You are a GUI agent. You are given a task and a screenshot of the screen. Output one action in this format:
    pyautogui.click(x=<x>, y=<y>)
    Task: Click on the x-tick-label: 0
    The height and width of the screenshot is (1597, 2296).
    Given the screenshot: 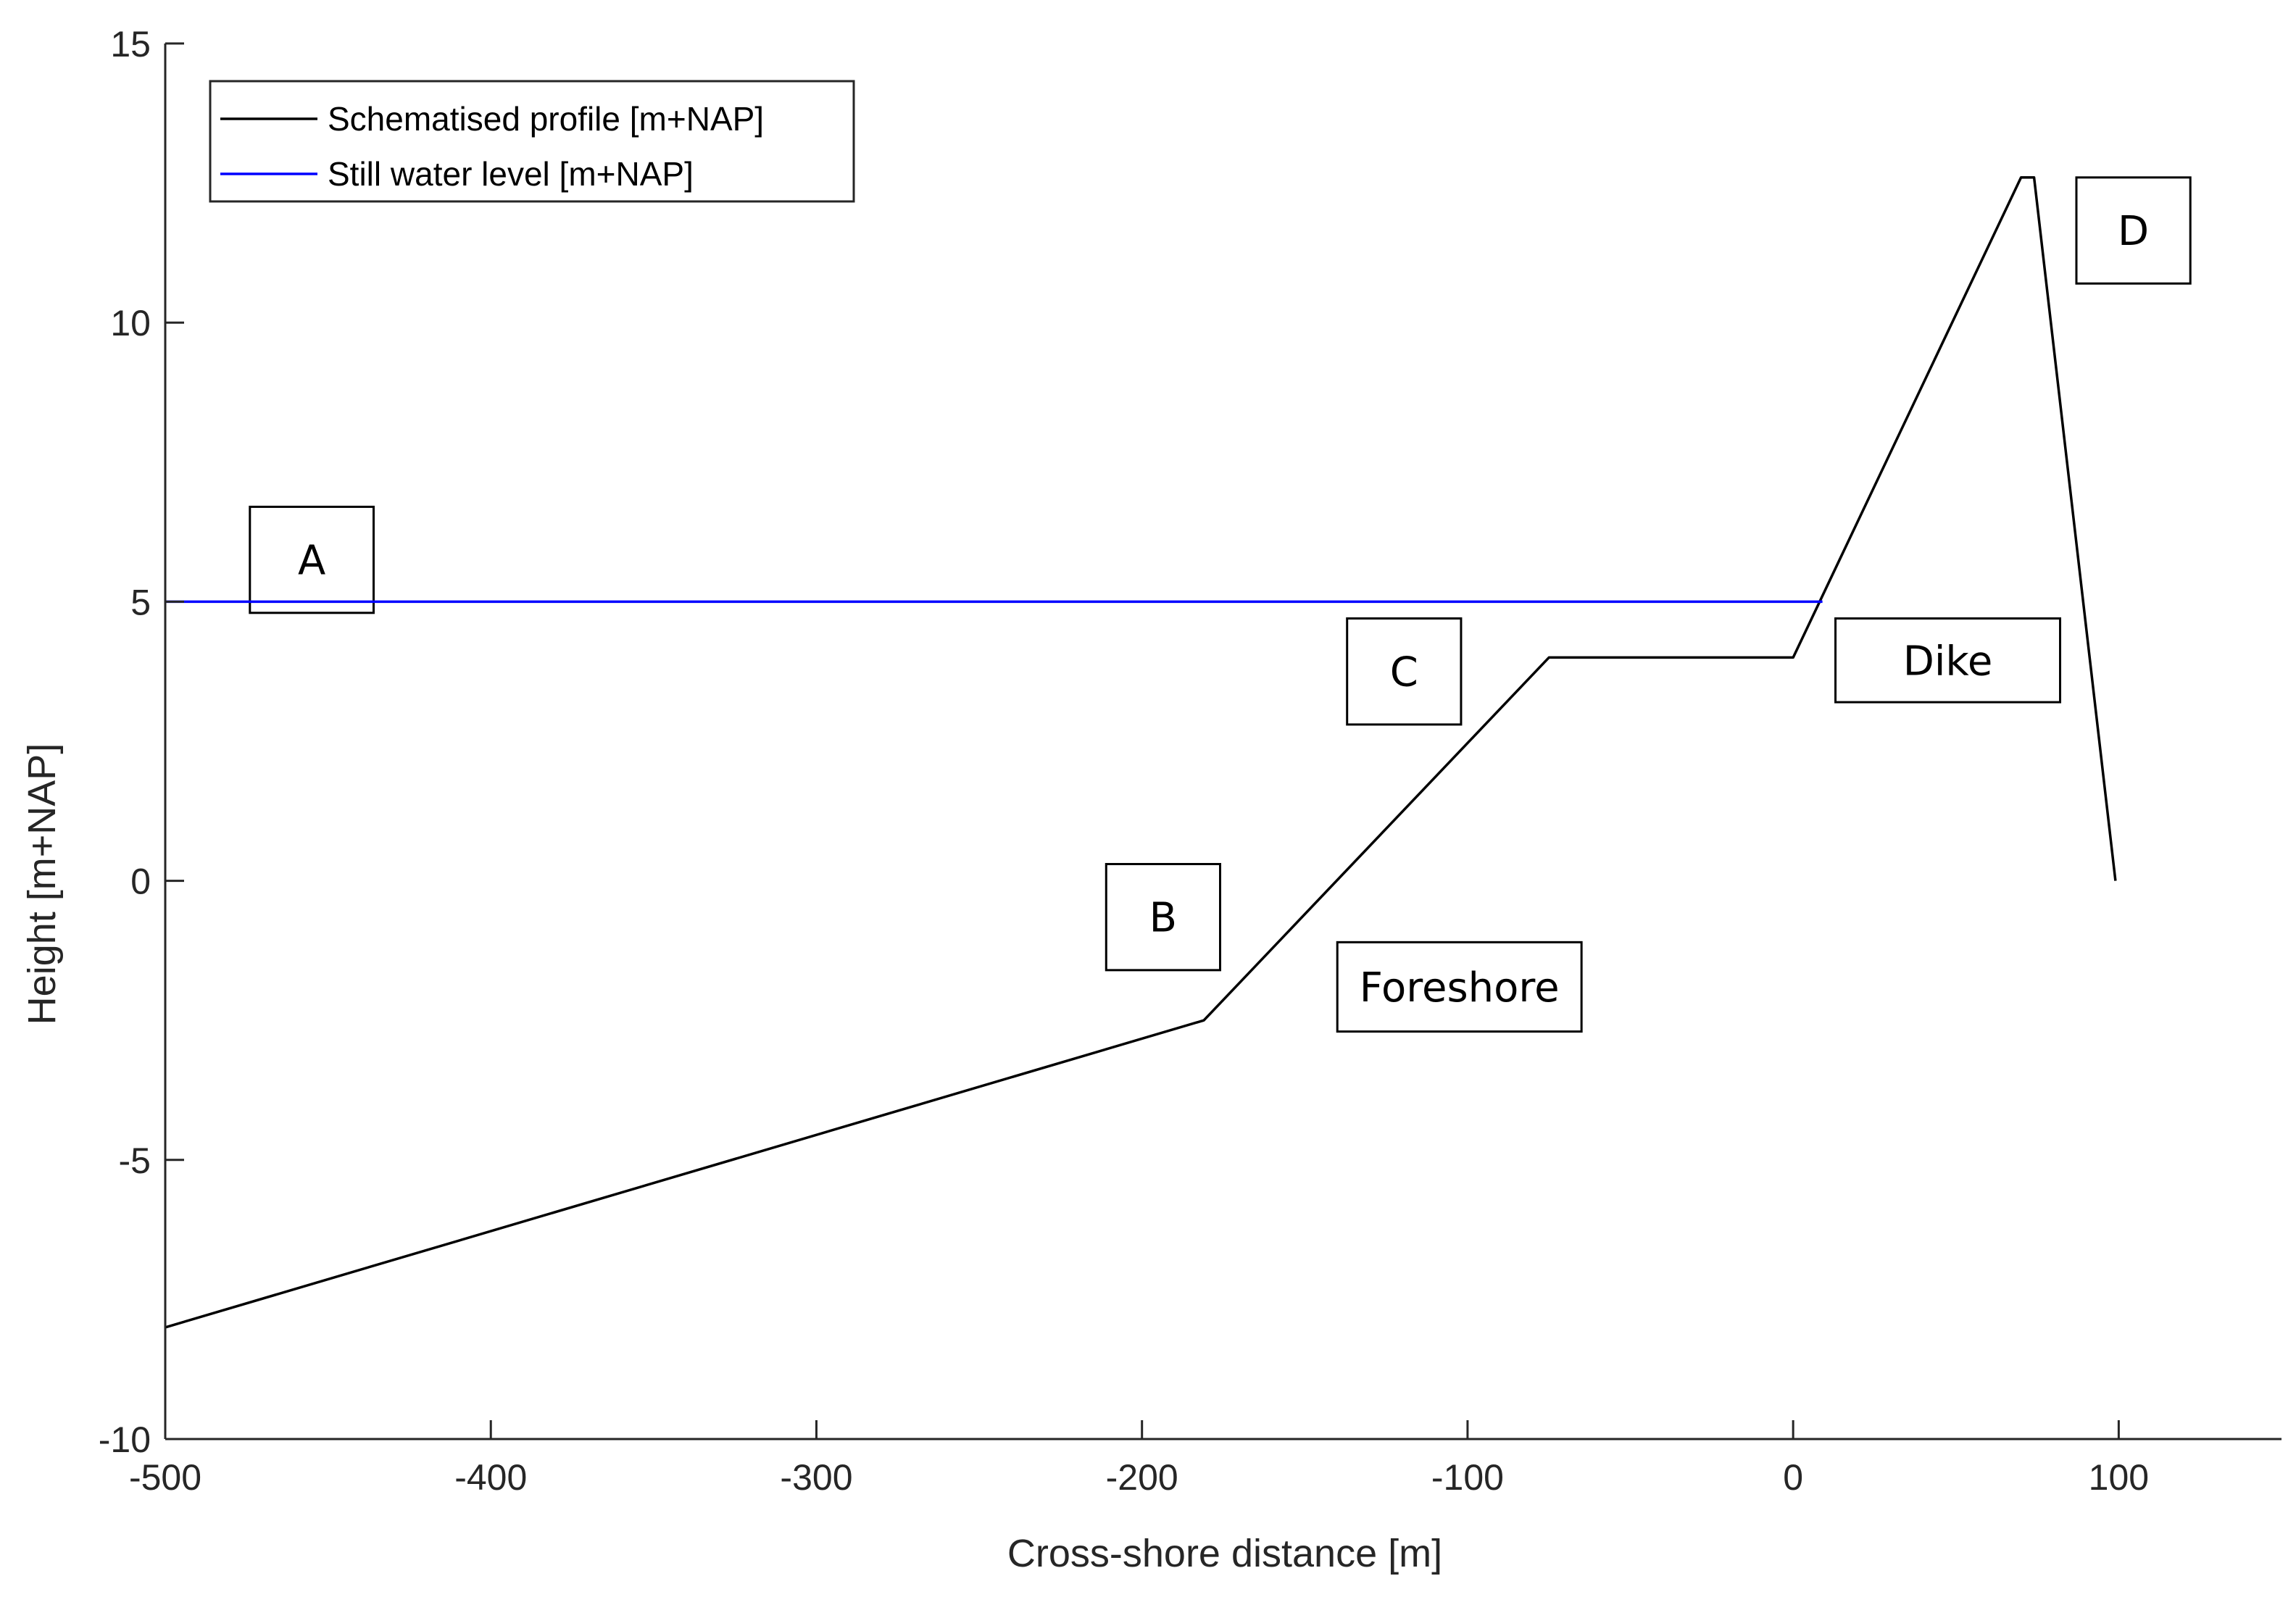 What is the action you would take?
    pyautogui.click(x=1793, y=1477)
    